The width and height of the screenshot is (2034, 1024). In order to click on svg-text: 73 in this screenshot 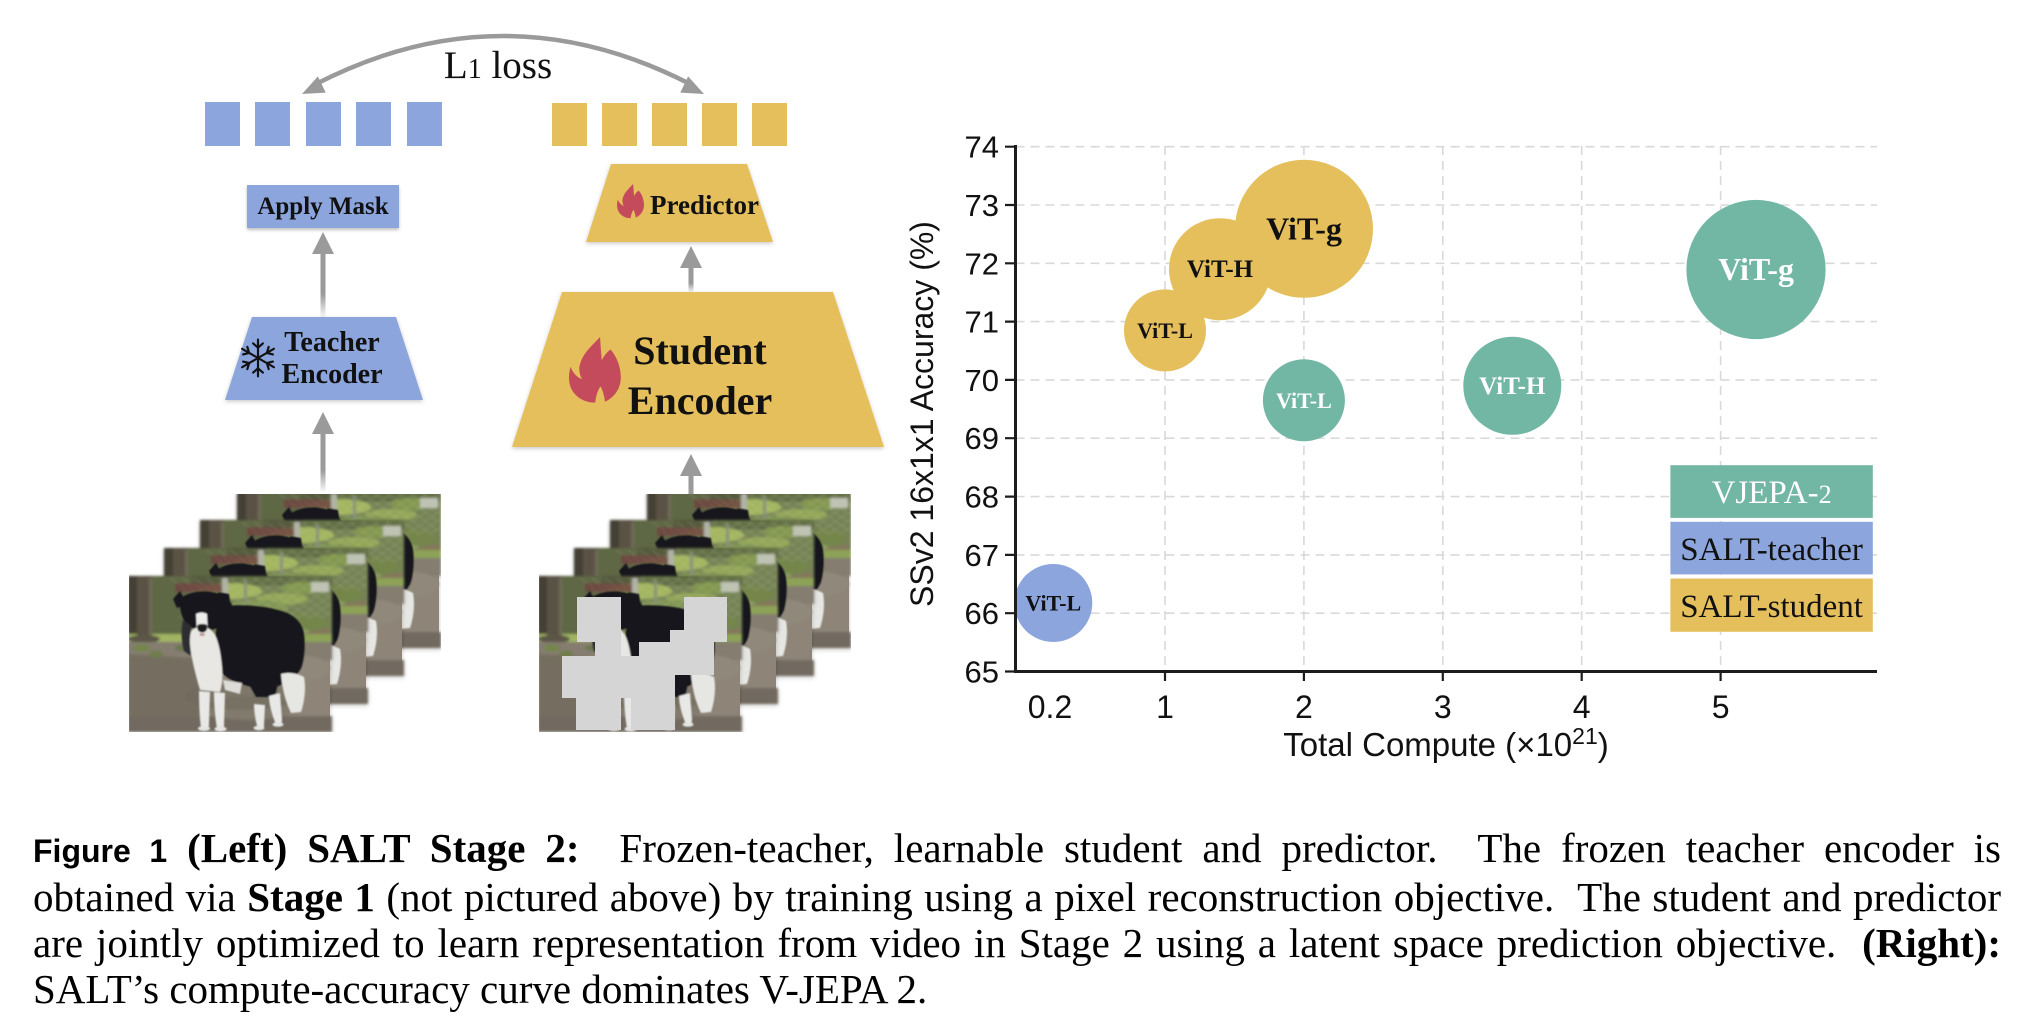, I will do `click(982, 205)`.